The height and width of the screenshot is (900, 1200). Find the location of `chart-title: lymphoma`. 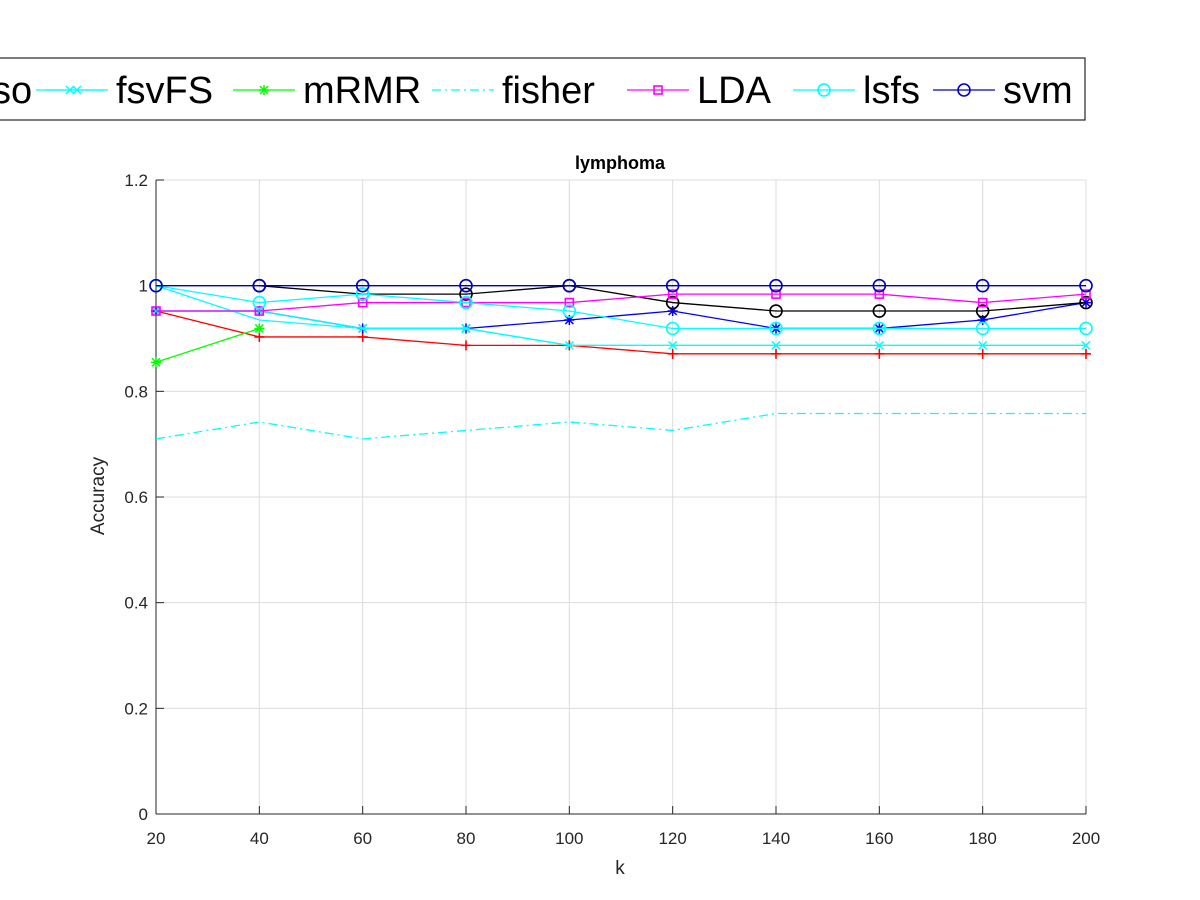

chart-title: lymphoma is located at coordinates (620, 163).